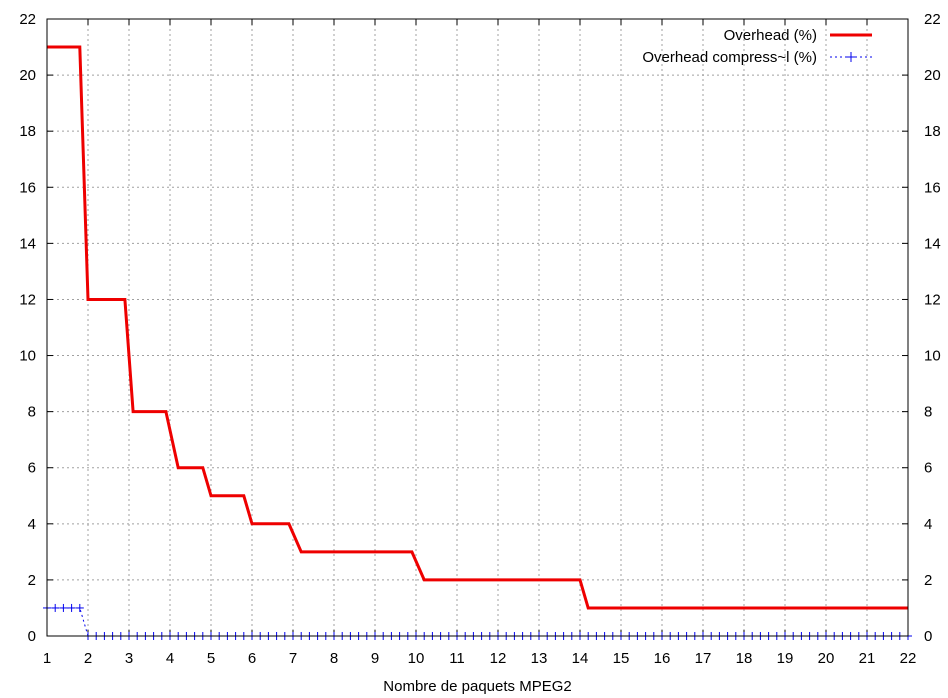  I want to click on x-tick-label: 5, so click(211, 658).